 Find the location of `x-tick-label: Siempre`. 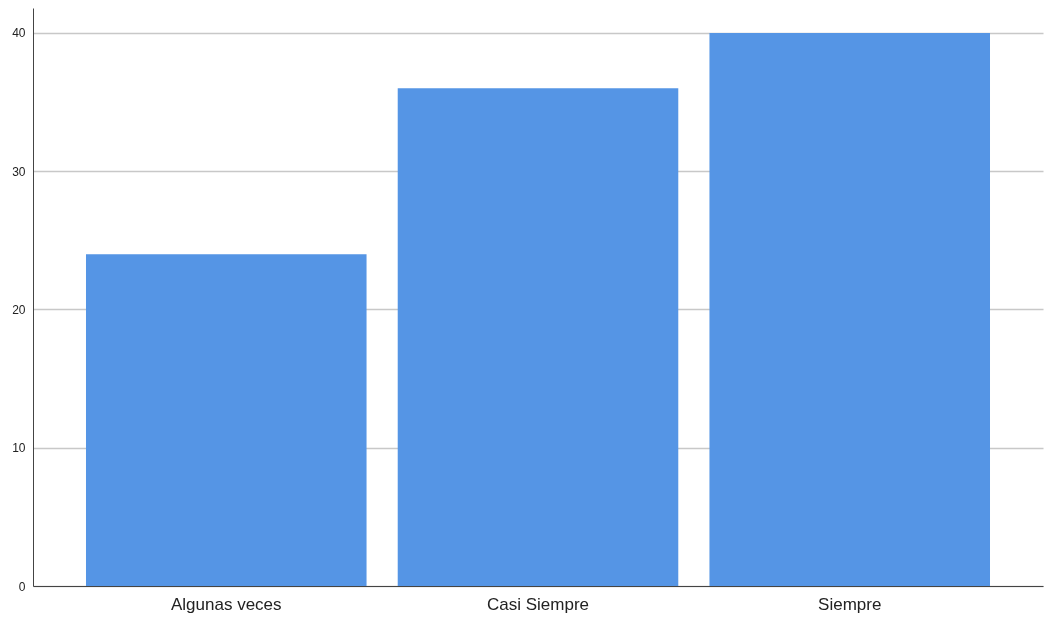

x-tick-label: Siempre is located at coordinates (850, 604).